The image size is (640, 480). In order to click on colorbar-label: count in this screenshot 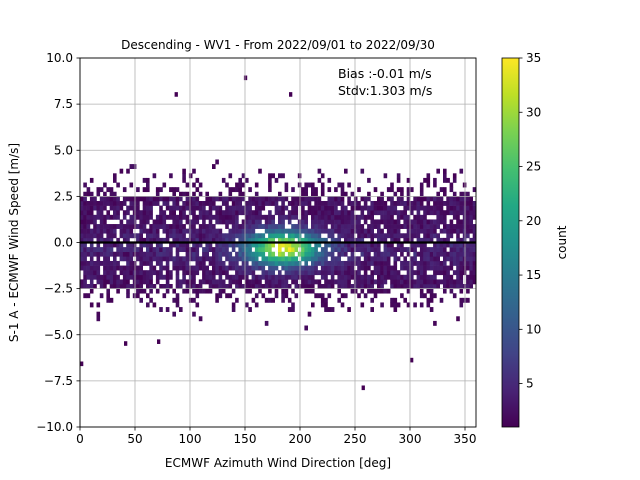, I will do `click(562, 242)`.